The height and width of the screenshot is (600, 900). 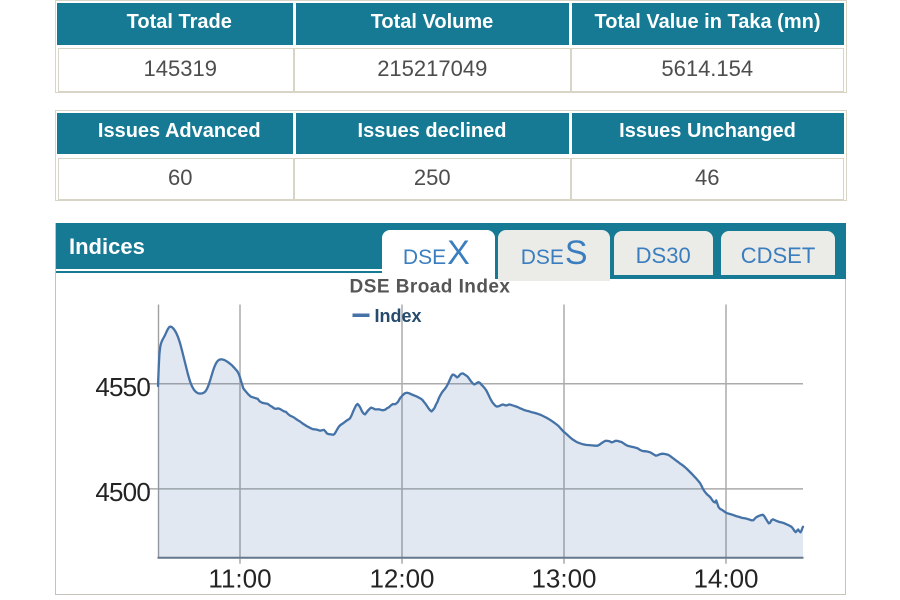 I want to click on svg-text: 13:00, so click(x=563, y=579).